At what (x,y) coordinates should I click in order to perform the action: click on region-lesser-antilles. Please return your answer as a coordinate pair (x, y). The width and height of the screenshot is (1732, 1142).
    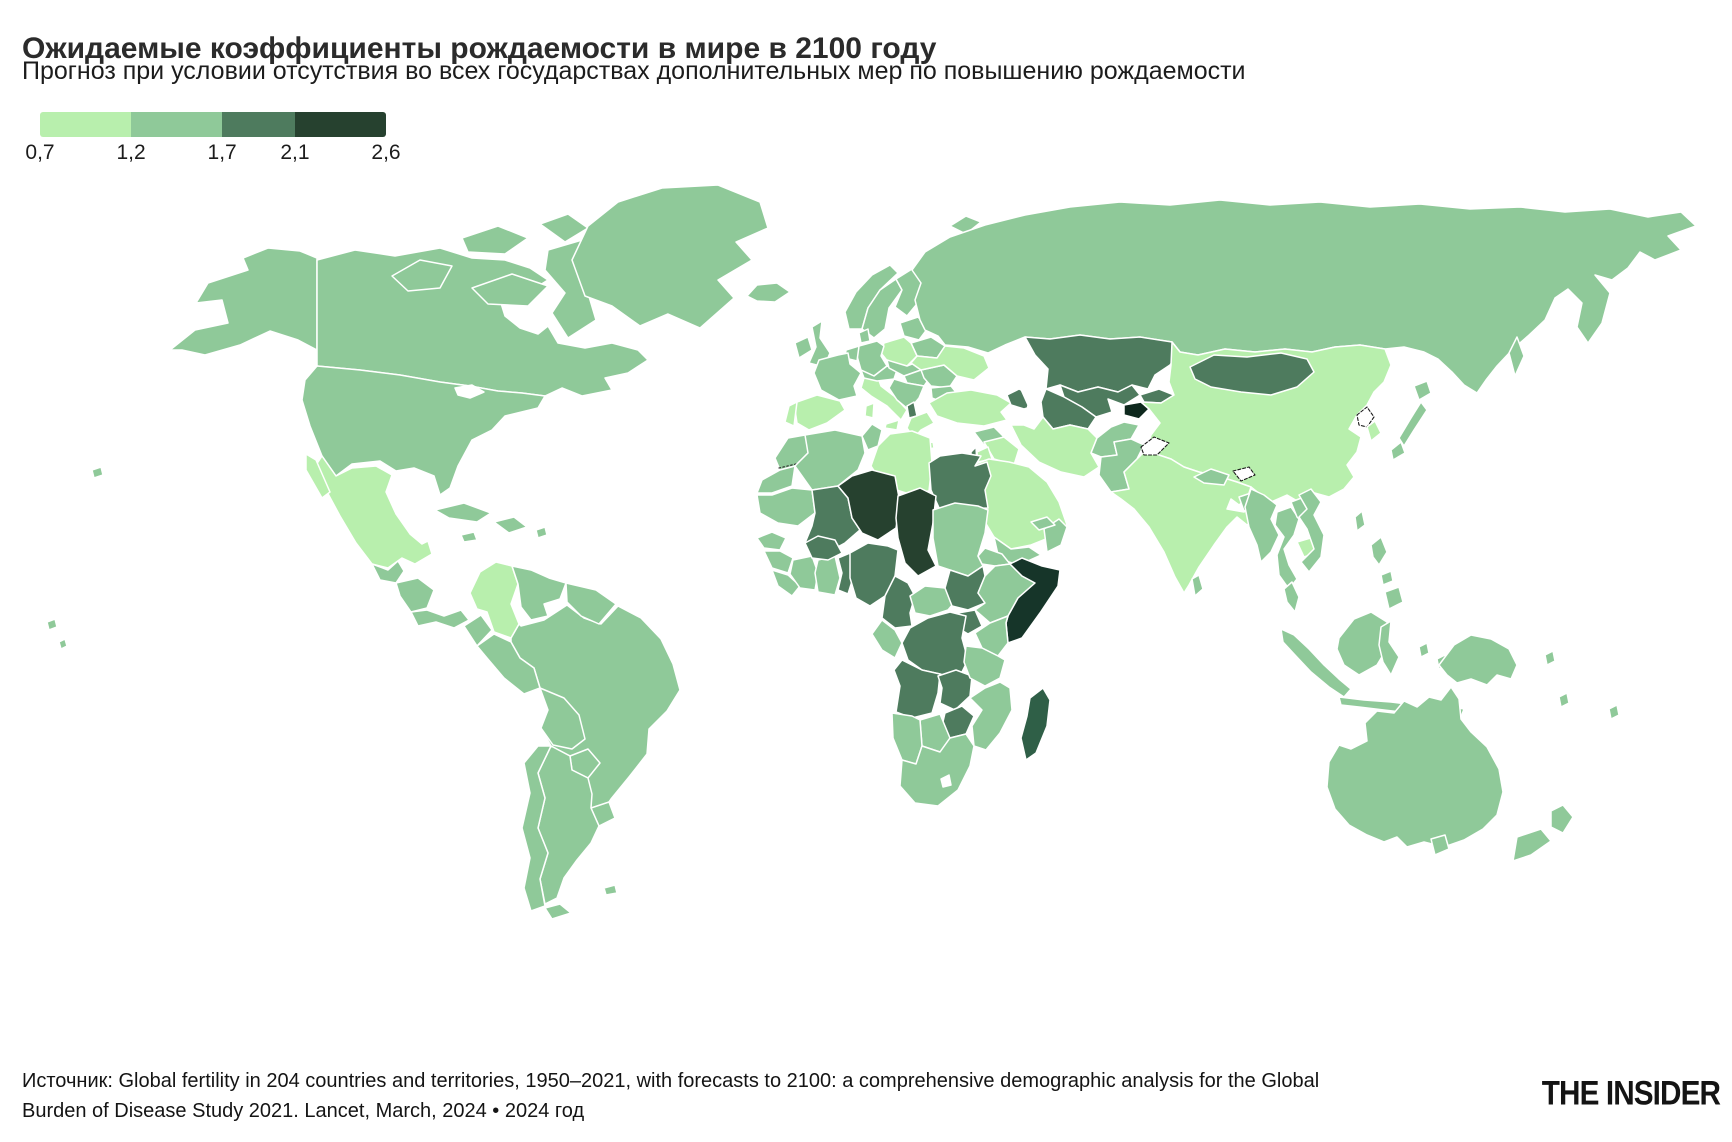
    Looking at the image, I should click on (541, 532).